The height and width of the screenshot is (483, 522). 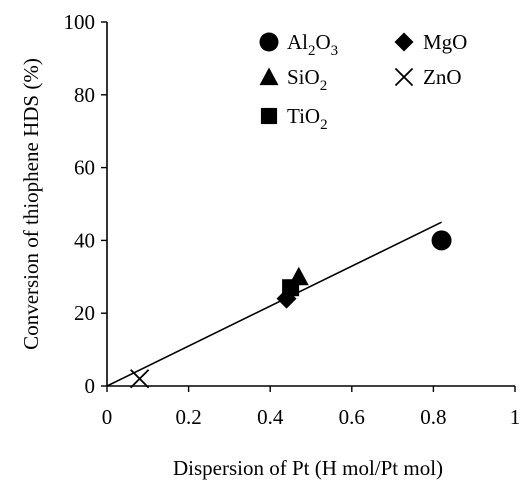 What do you see at coordinates (269, 116) in the screenshot?
I see `legend-marker-tio2` at bounding box center [269, 116].